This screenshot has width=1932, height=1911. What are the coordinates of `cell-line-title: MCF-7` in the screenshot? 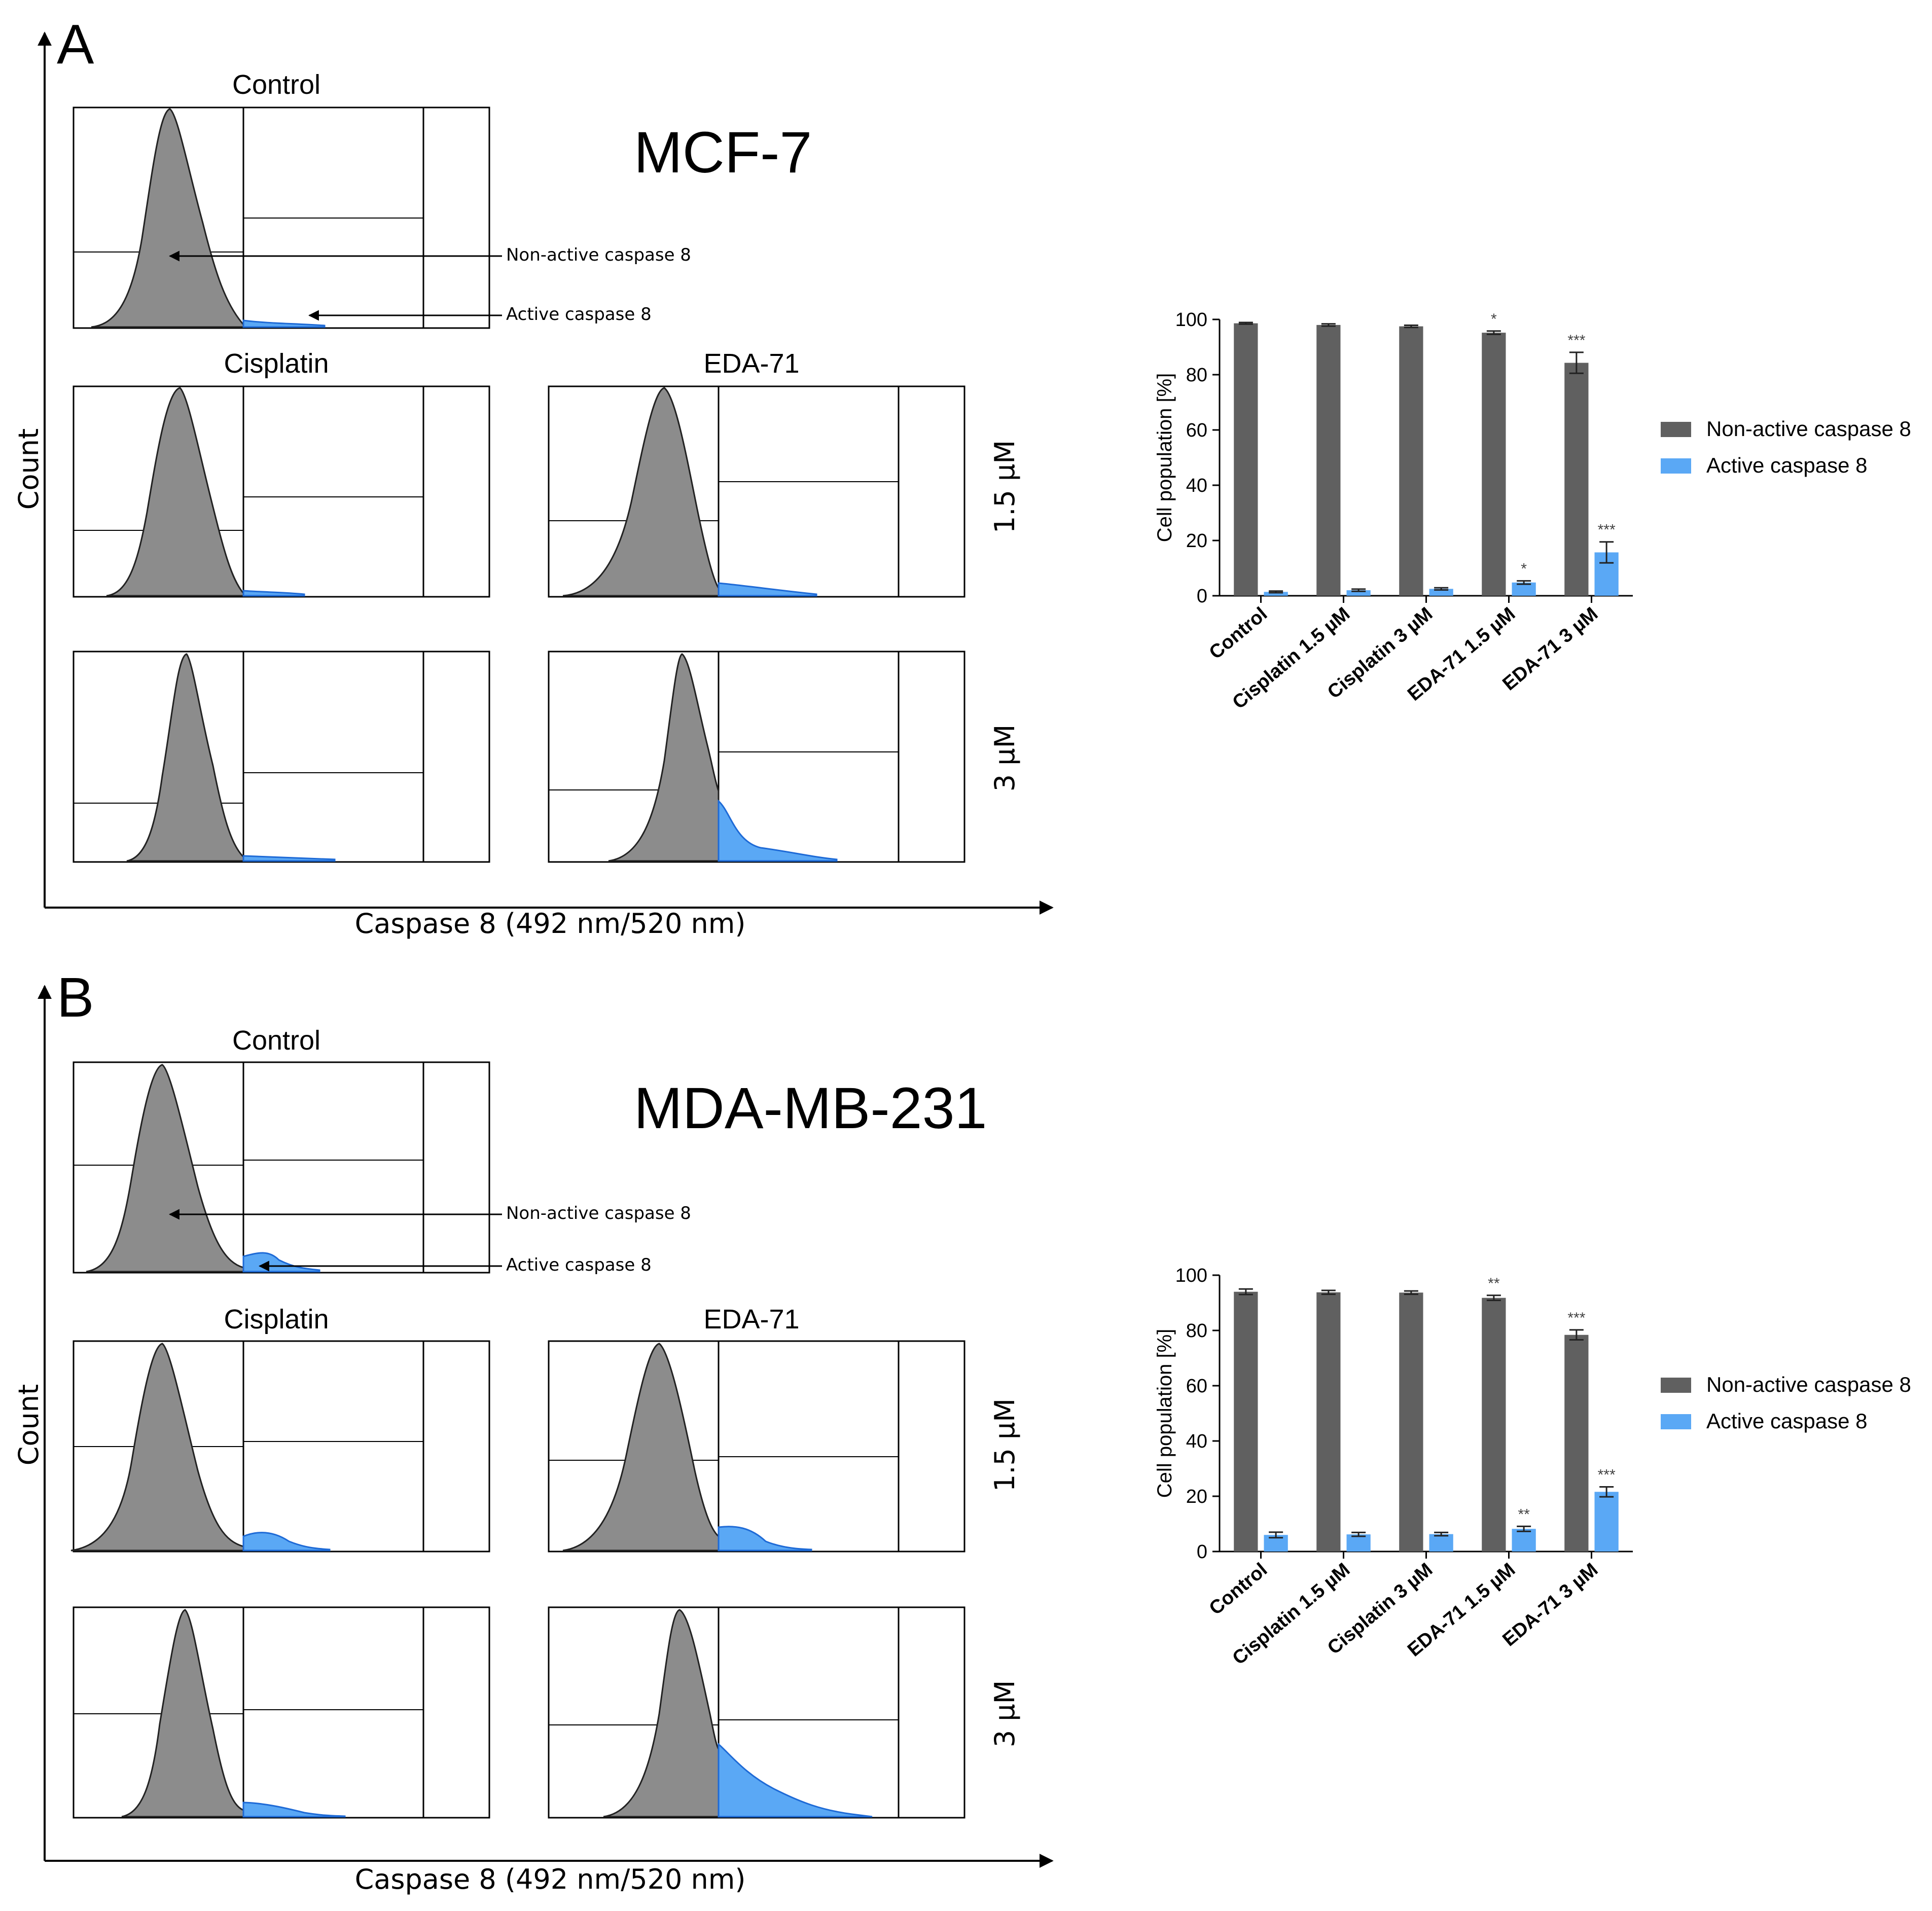 It's located at (723, 152).